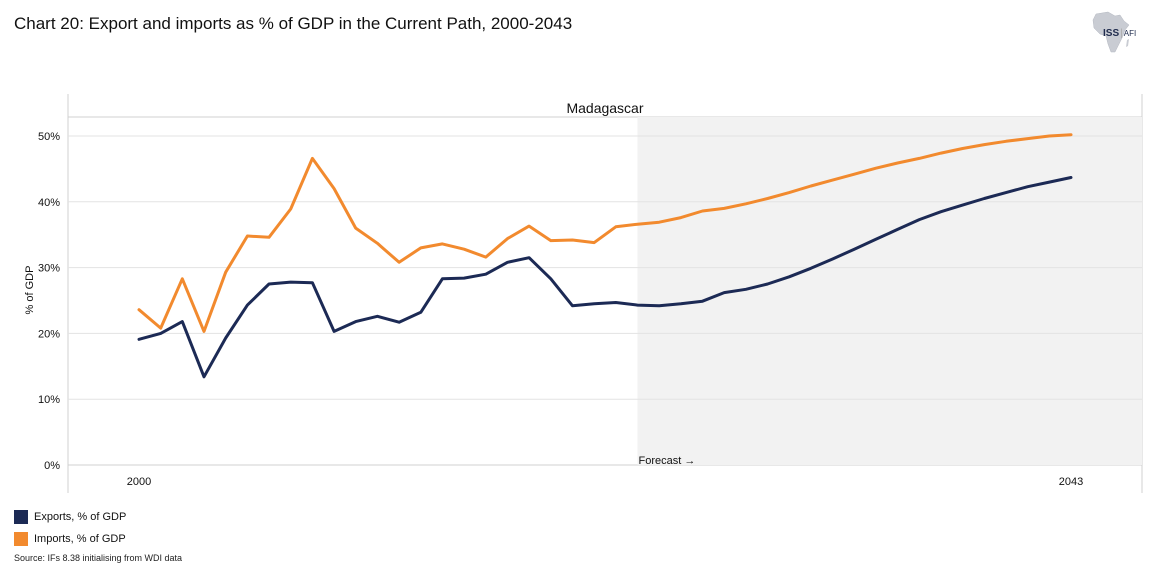 The width and height of the screenshot is (1154, 583). I want to click on x-tick-label: 2000, so click(139, 482).